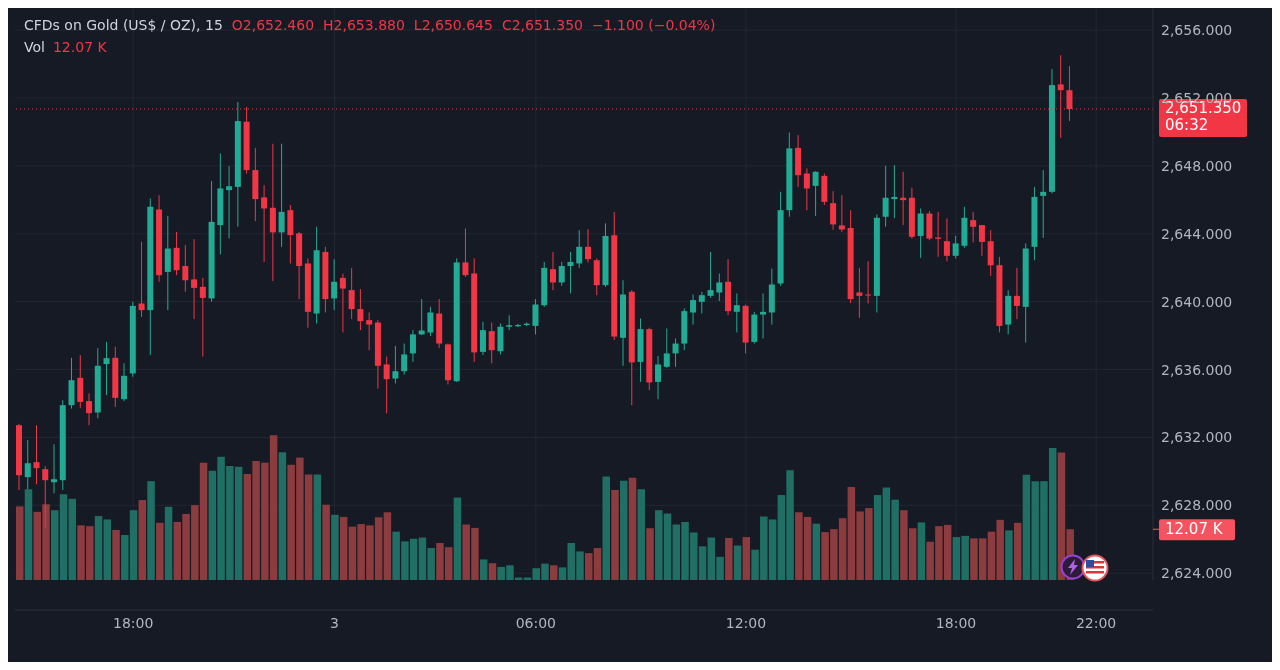 This screenshot has height=670, width=1280. Describe the element at coordinates (1197, 301) in the screenshot. I see `y-tick-label: 2,640.000` at that location.